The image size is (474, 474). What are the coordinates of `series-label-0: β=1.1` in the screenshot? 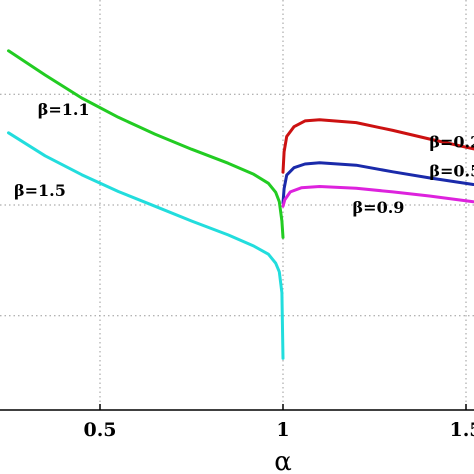 It's located at (64, 109).